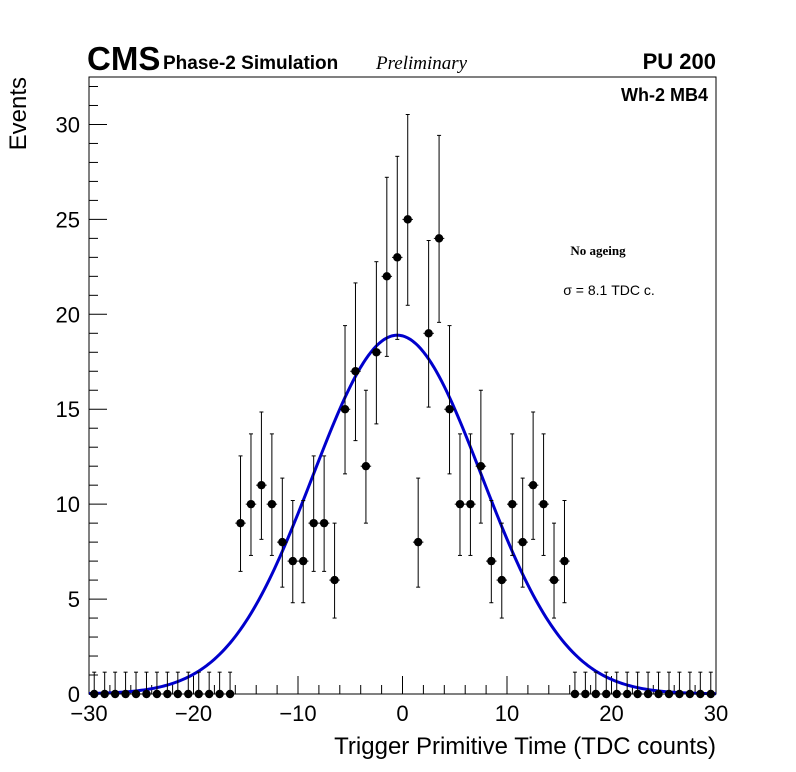 This screenshot has width=796, height=772. Describe the element at coordinates (421, 63) in the screenshot. I see `status-label: Preliminary` at that location.